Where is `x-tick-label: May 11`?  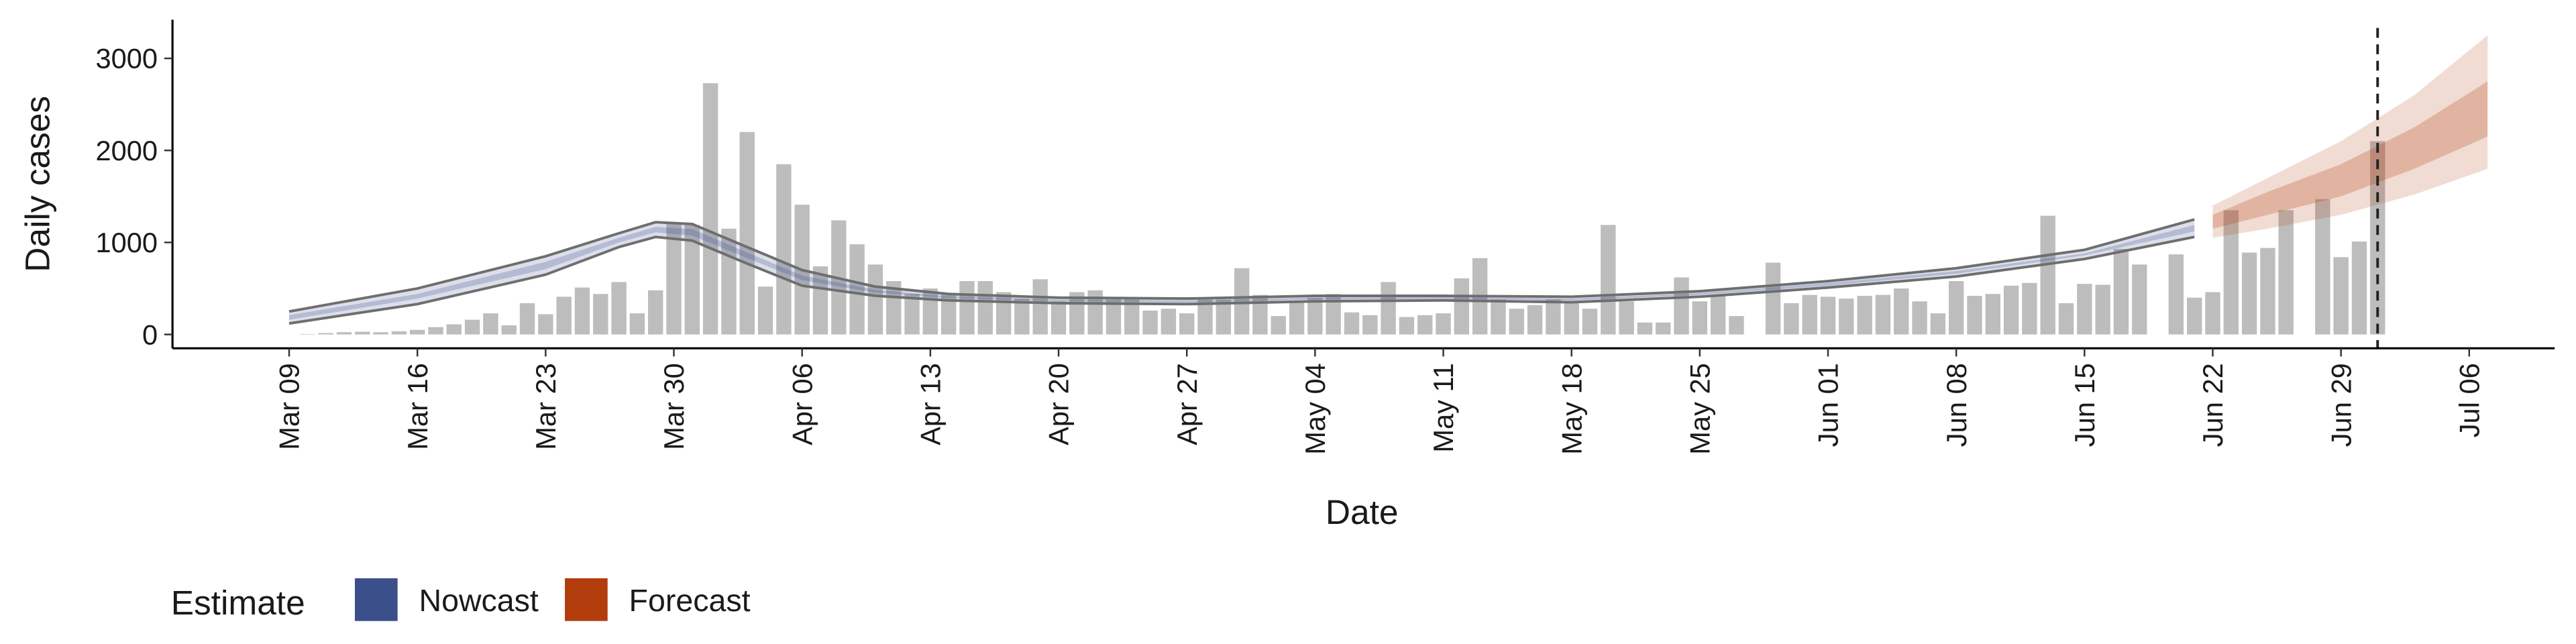
x-tick-label: May 11 is located at coordinates (1443, 407).